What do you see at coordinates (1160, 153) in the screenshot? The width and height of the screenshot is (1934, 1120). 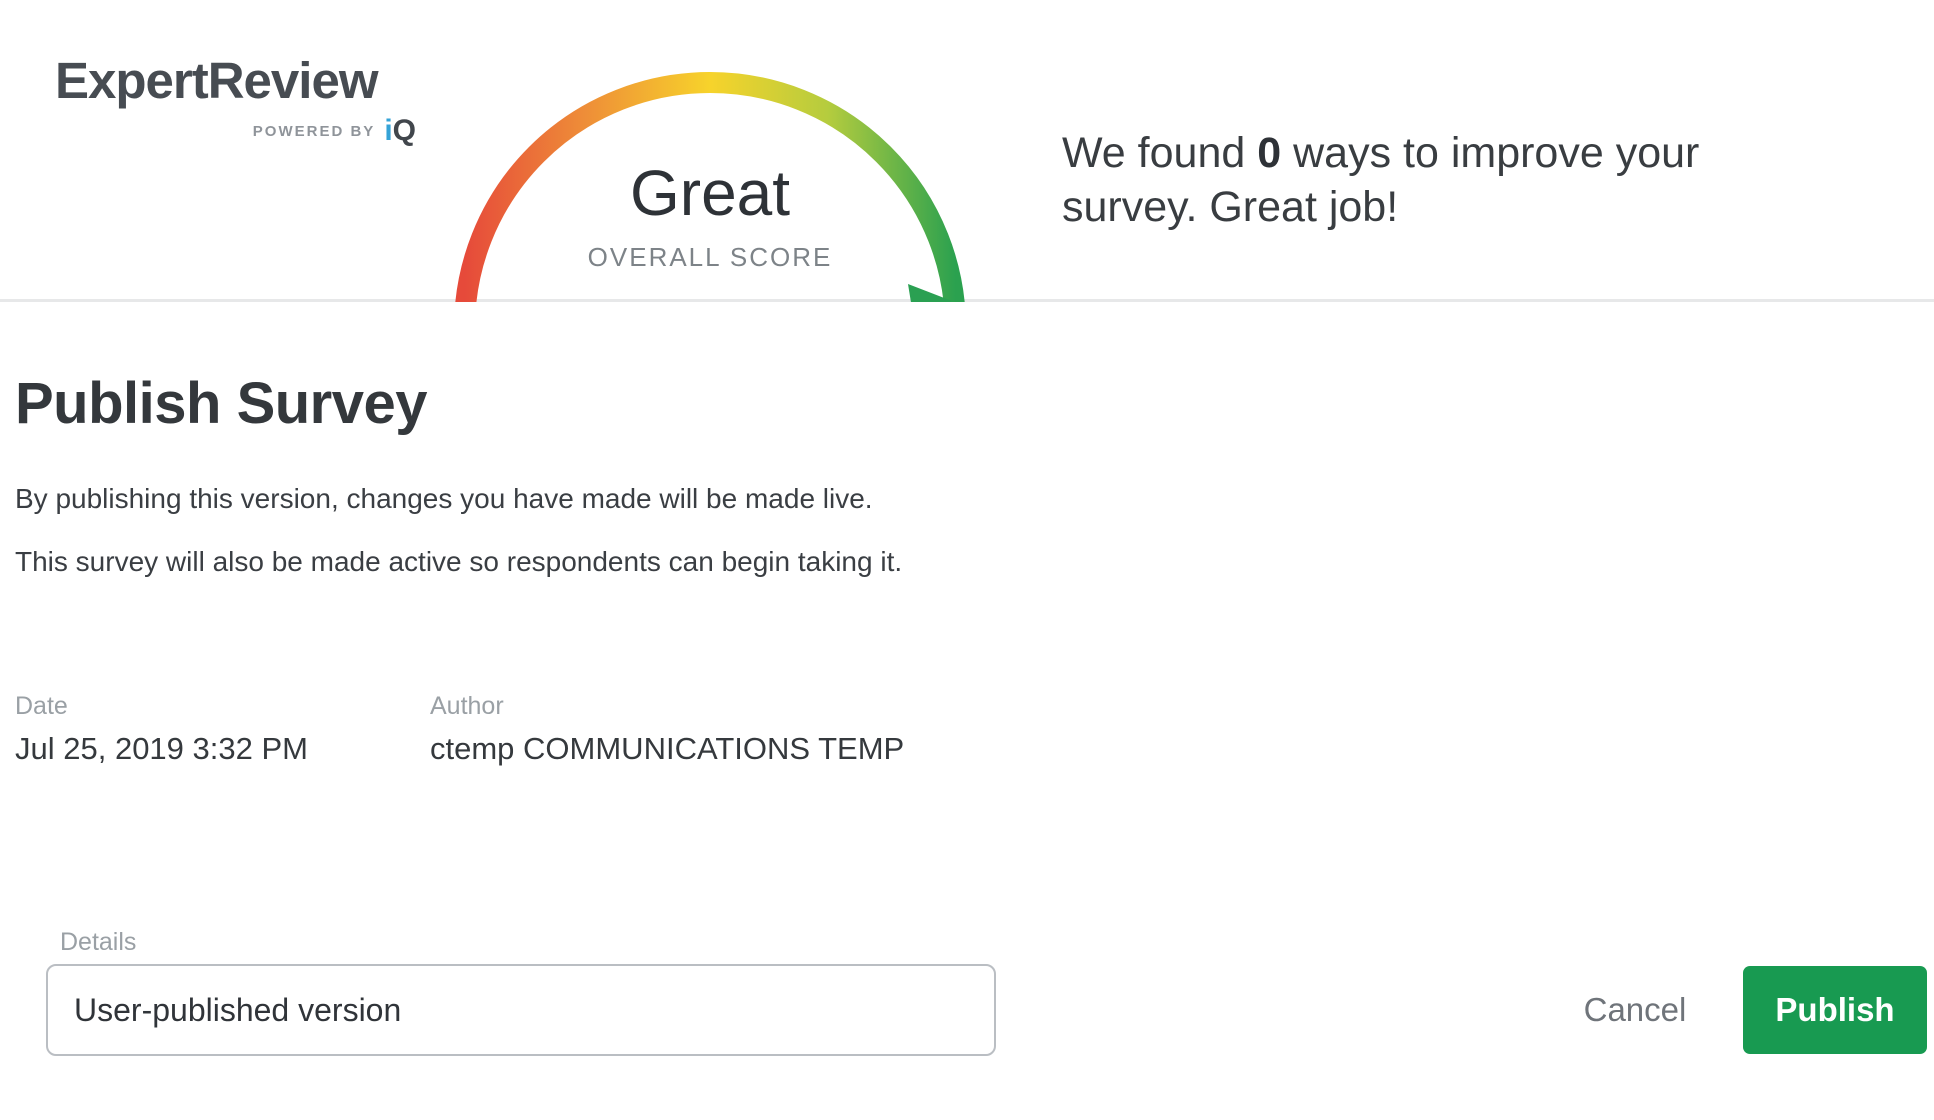 I see `review-message-prefix: We found` at bounding box center [1160, 153].